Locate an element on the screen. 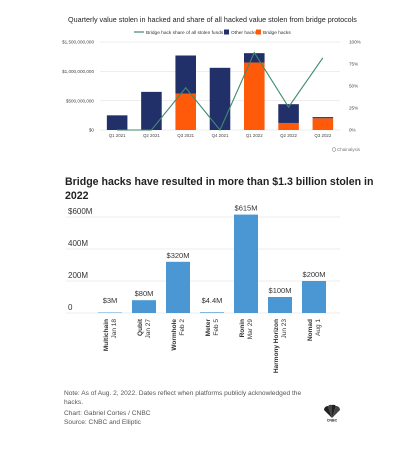  platform-name: Multichain is located at coordinates (106, 335).